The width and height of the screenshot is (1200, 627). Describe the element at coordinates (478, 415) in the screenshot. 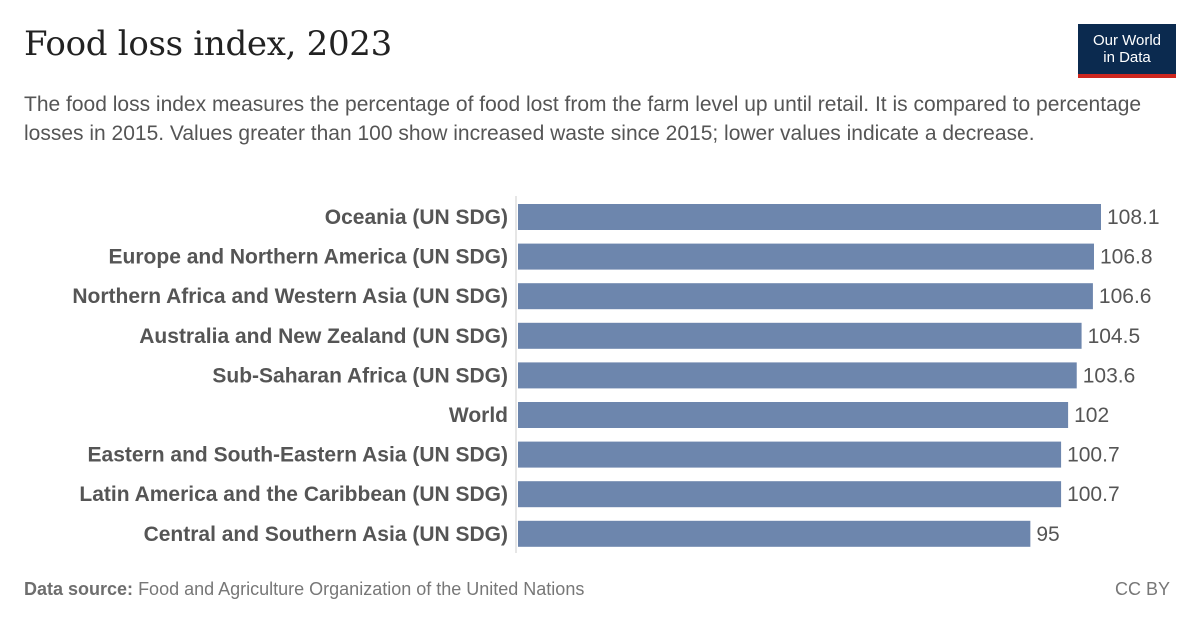

I see `category-label: World` at that location.